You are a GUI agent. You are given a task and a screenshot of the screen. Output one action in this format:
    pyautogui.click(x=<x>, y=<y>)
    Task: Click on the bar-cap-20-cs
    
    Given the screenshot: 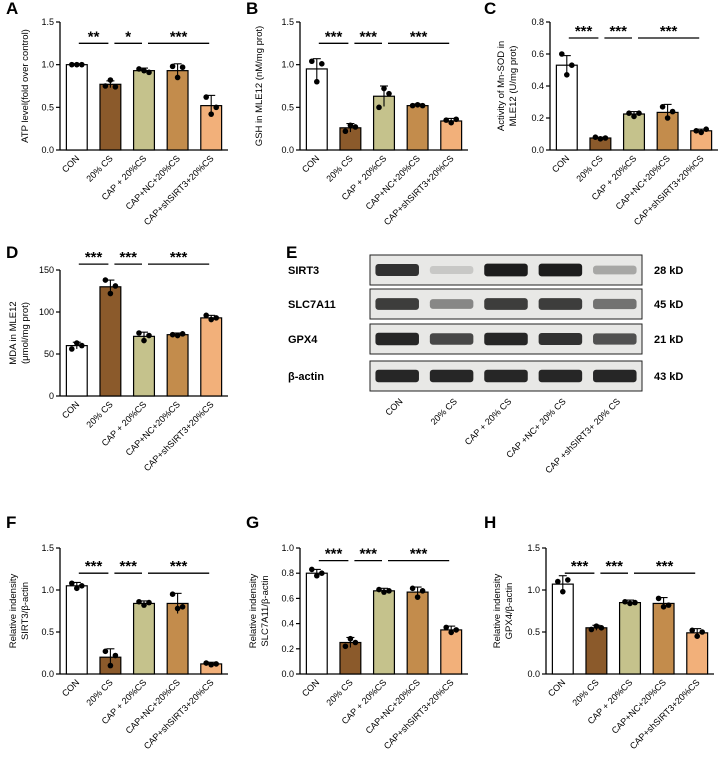 What is the action you would take?
    pyautogui.click(x=144, y=638)
    